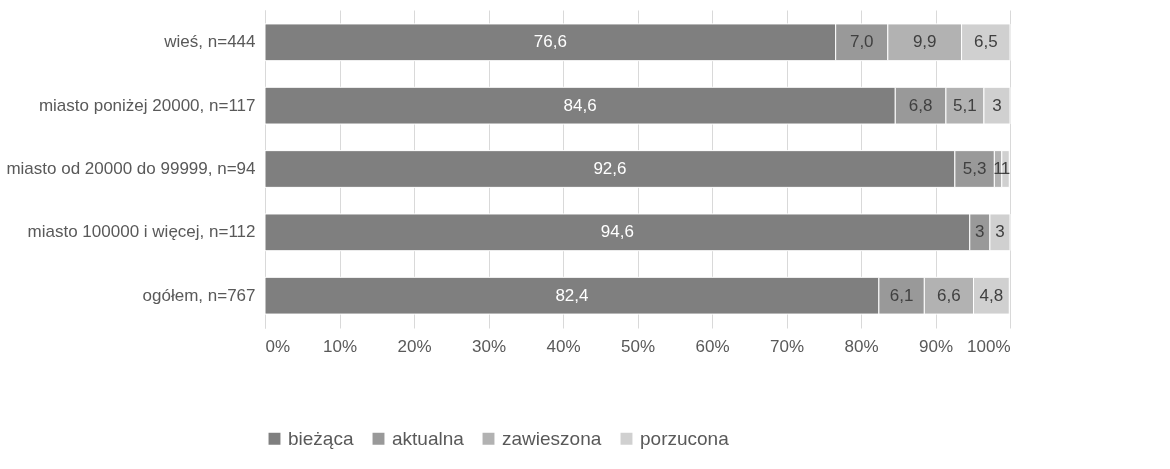 This screenshot has width=1170, height=469. What do you see at coordinates (861, 346) in the screenshot?
I see `x-tick-label: 80%` at bounding box center [861, 346].